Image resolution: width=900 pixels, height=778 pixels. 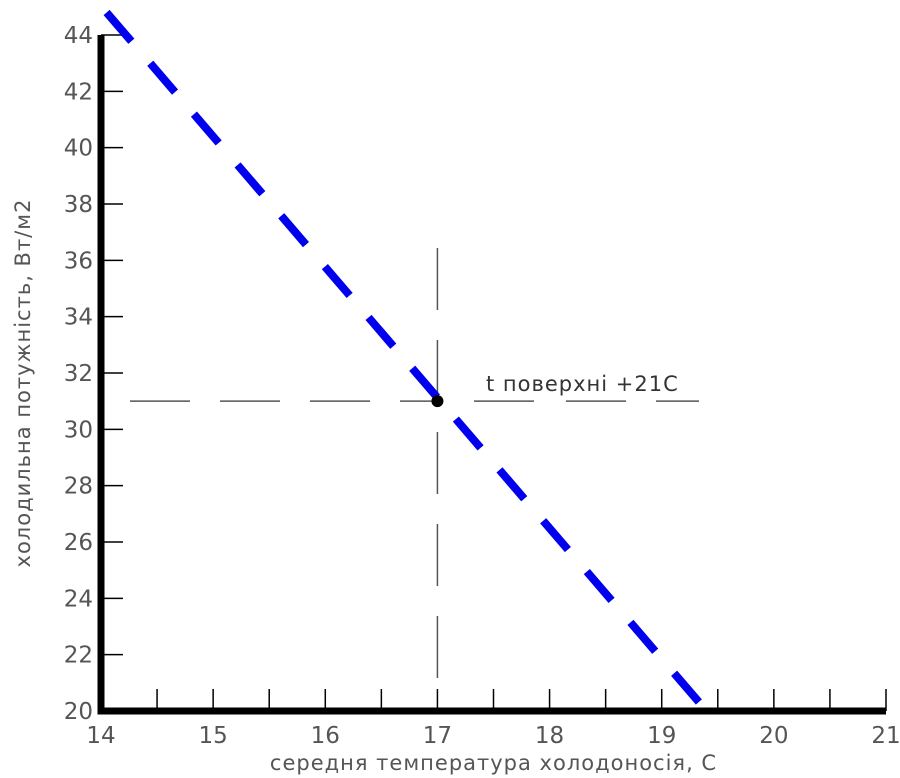 What do you see at coordinates (437, 736) in the screenshot?
I see `x-tick-label: 17` at bounding box center [437, 736].